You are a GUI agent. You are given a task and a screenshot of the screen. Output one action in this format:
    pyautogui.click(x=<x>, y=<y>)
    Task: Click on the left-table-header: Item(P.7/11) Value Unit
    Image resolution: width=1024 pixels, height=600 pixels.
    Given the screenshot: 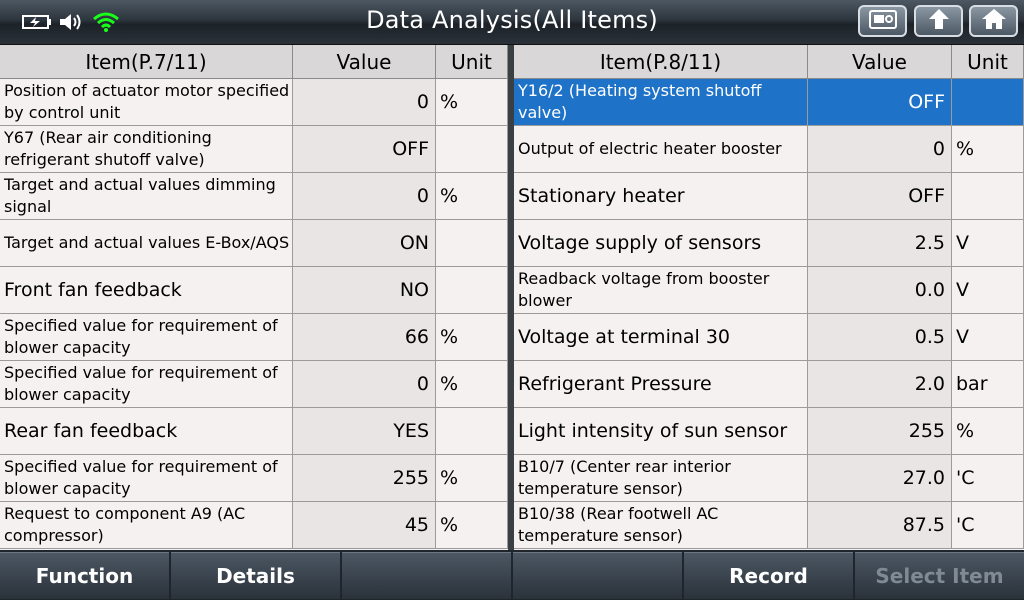 What is the action you would take?
    pyautogui.click(x=254, y=62)
    